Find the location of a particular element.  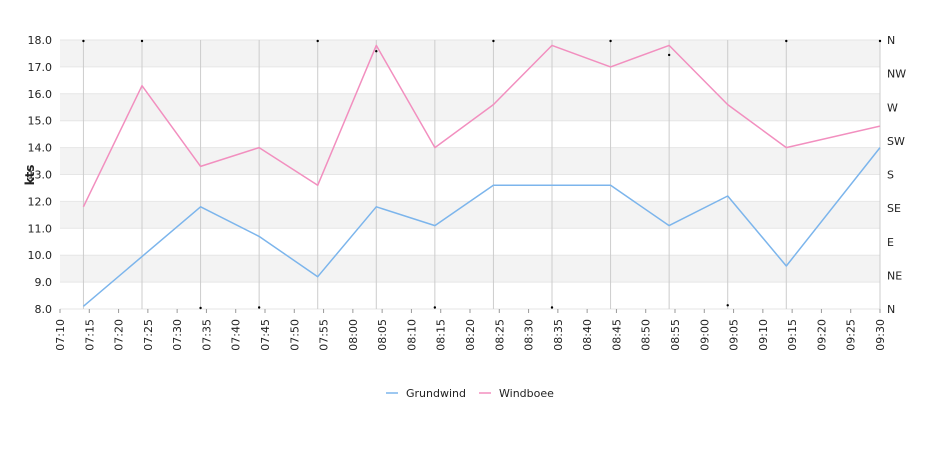

y-tick-label: 13.0 is located at coordinates (40, 175).